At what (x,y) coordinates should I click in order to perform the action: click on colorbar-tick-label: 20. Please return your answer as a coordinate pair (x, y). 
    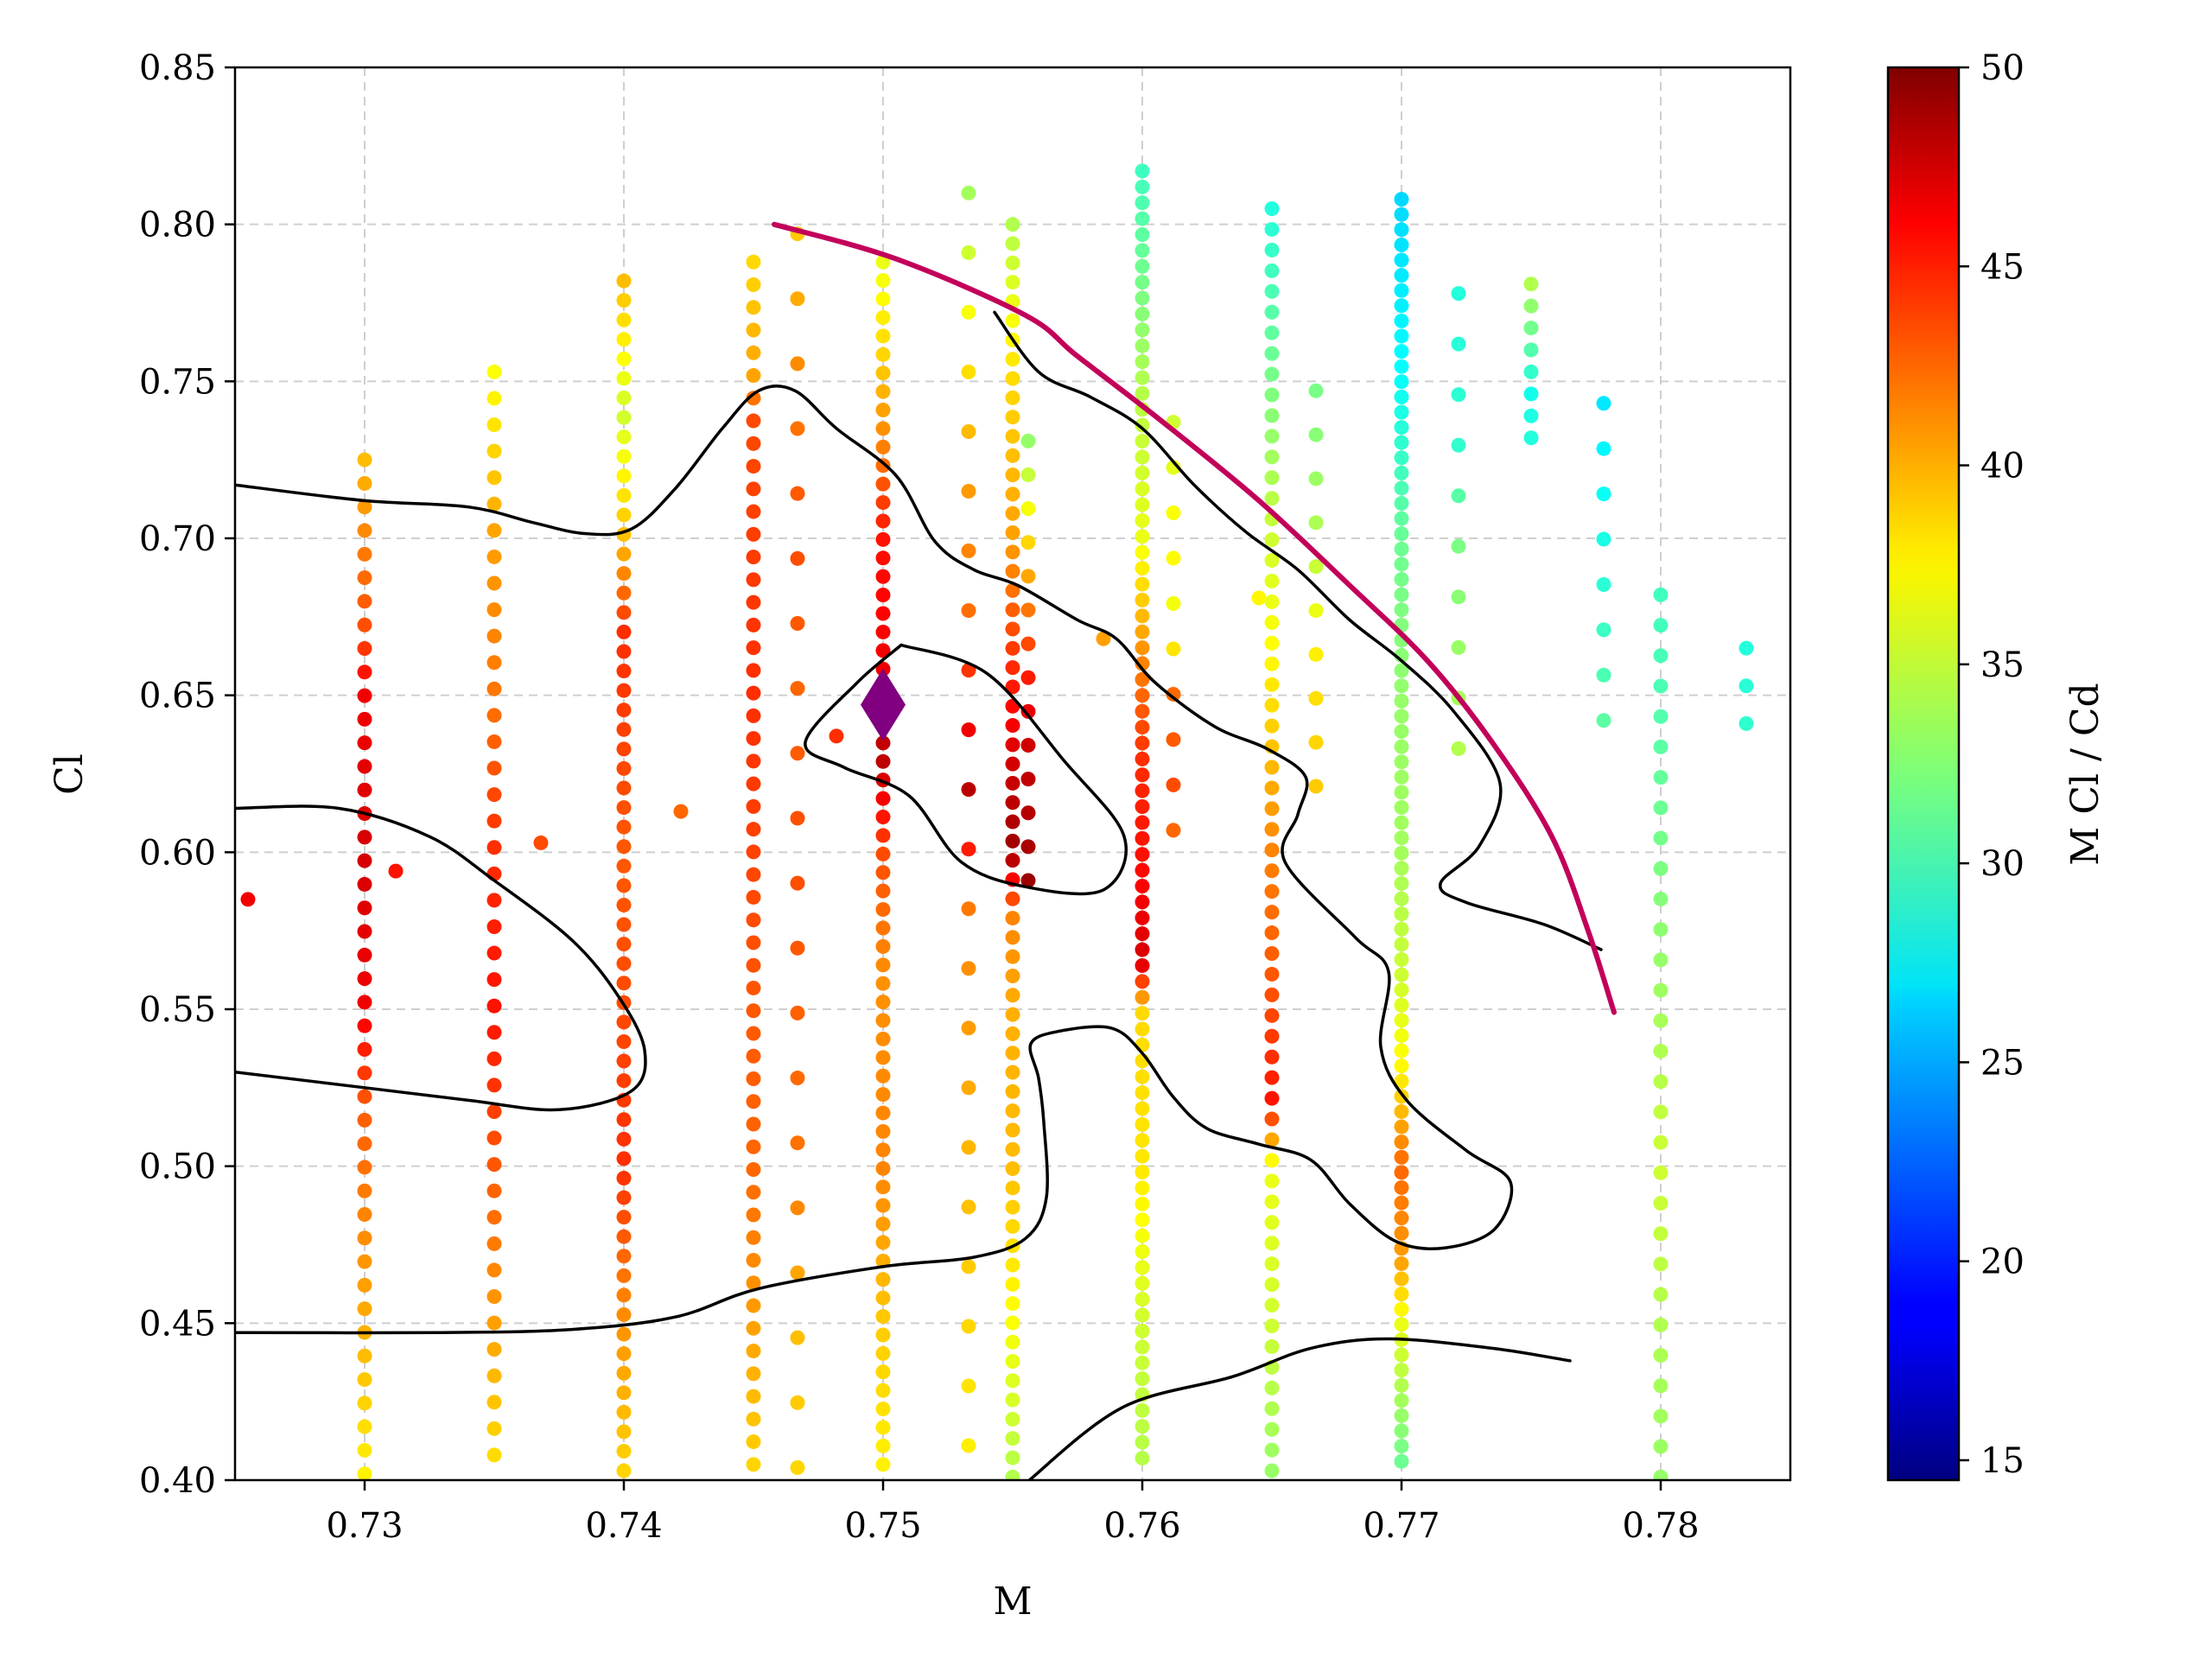
    Looking at the image, I should click on (2002, 1262).